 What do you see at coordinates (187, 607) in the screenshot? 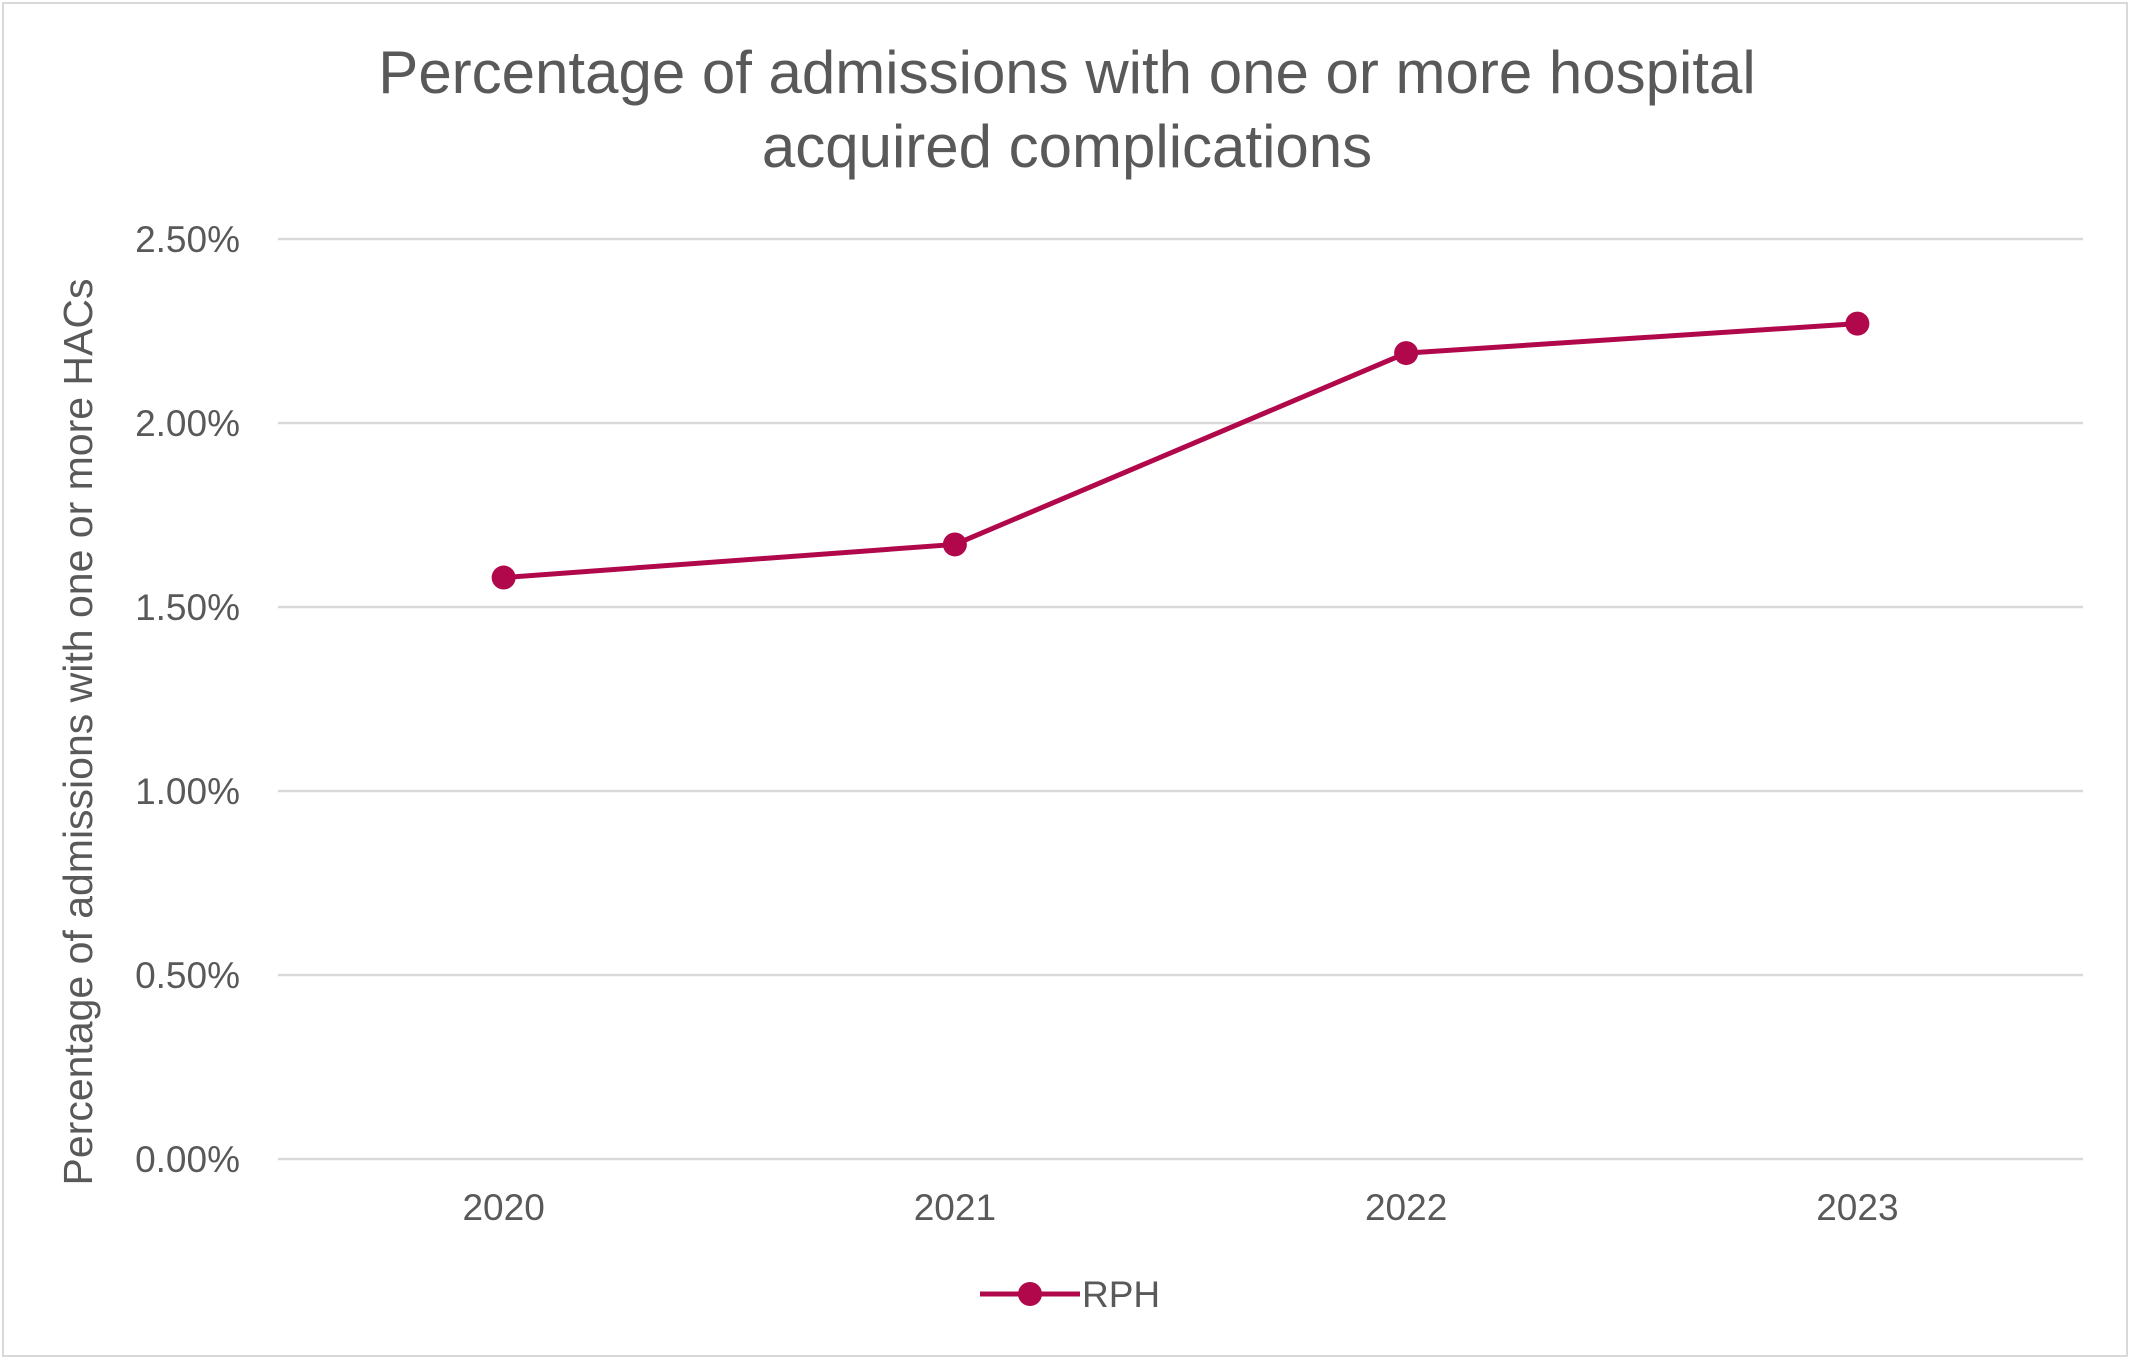
I see `y-tick-label: 1.50%` at bounding box center [187, 607].